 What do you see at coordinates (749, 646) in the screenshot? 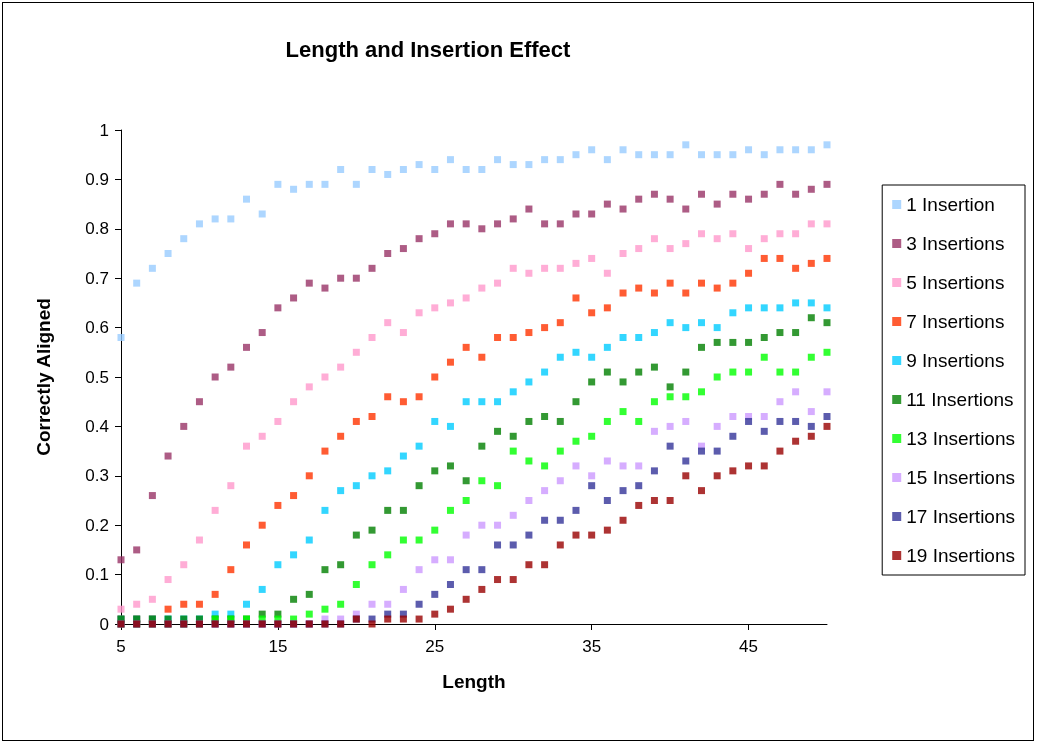
I see `x-tick-label: 45` at bounding box center [749, 646].